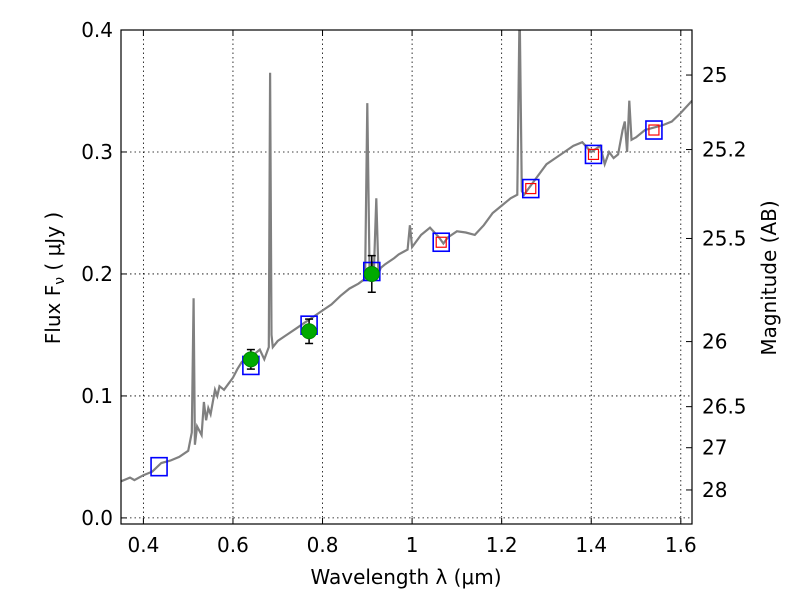 This screenshot has height=600, width=800. What do you see at coordinates (412, 545) in the screenshot?
I see `x-tick-label: 1` at bounding box center [412, 545].